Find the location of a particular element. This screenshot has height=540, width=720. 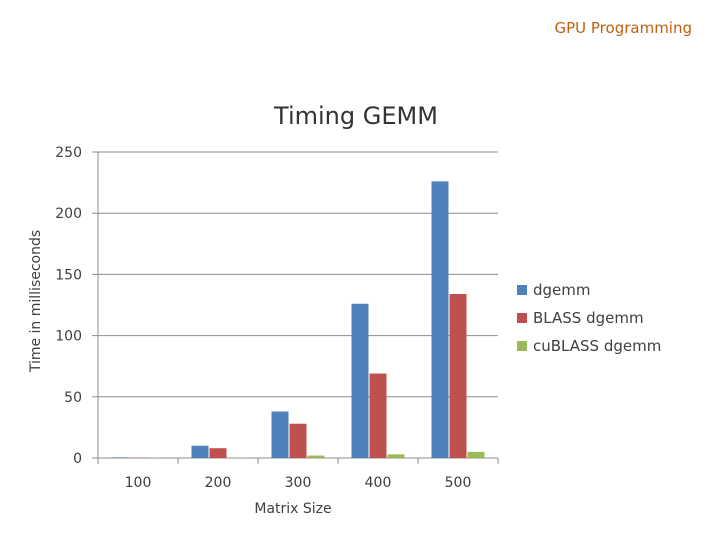

x-axis-label: Matrix Size is located at coordinates (292, 509).